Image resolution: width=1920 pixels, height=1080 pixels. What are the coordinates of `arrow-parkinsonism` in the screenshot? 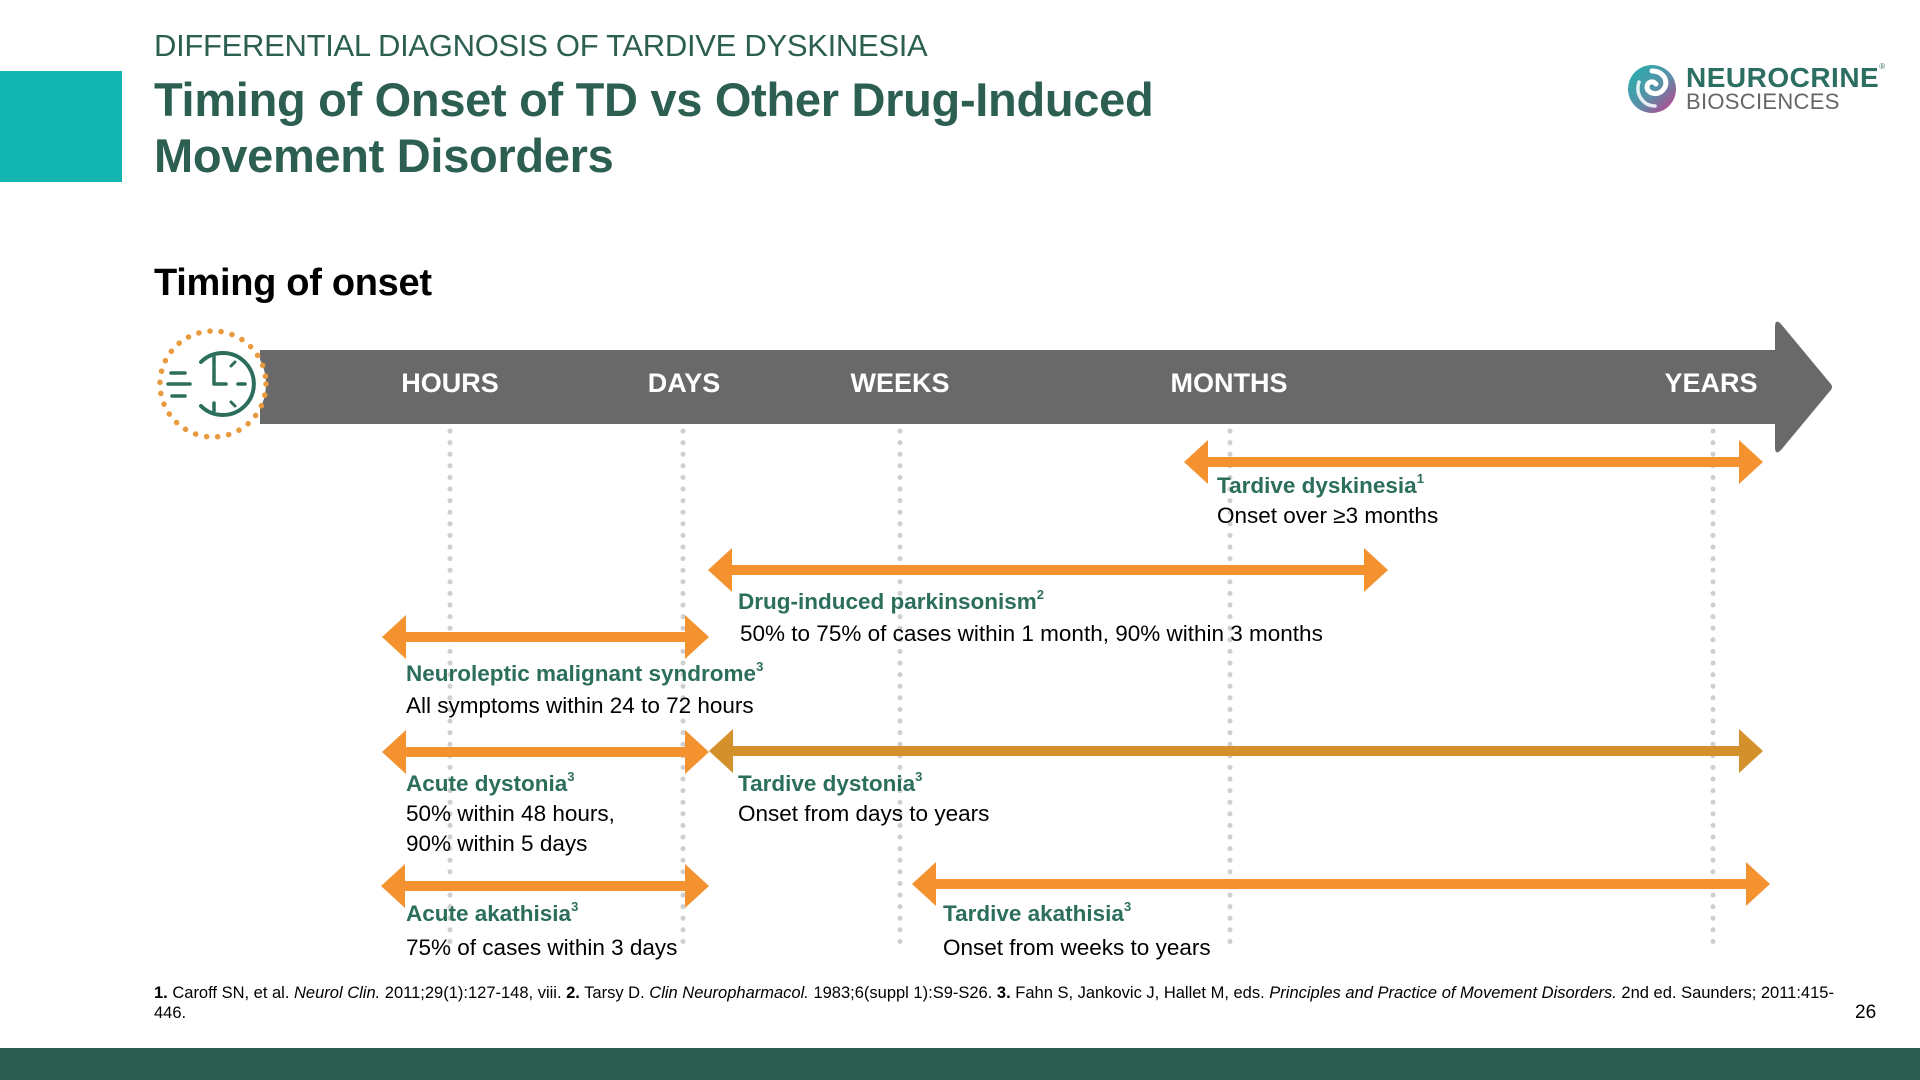 It's located at (1048, 570).